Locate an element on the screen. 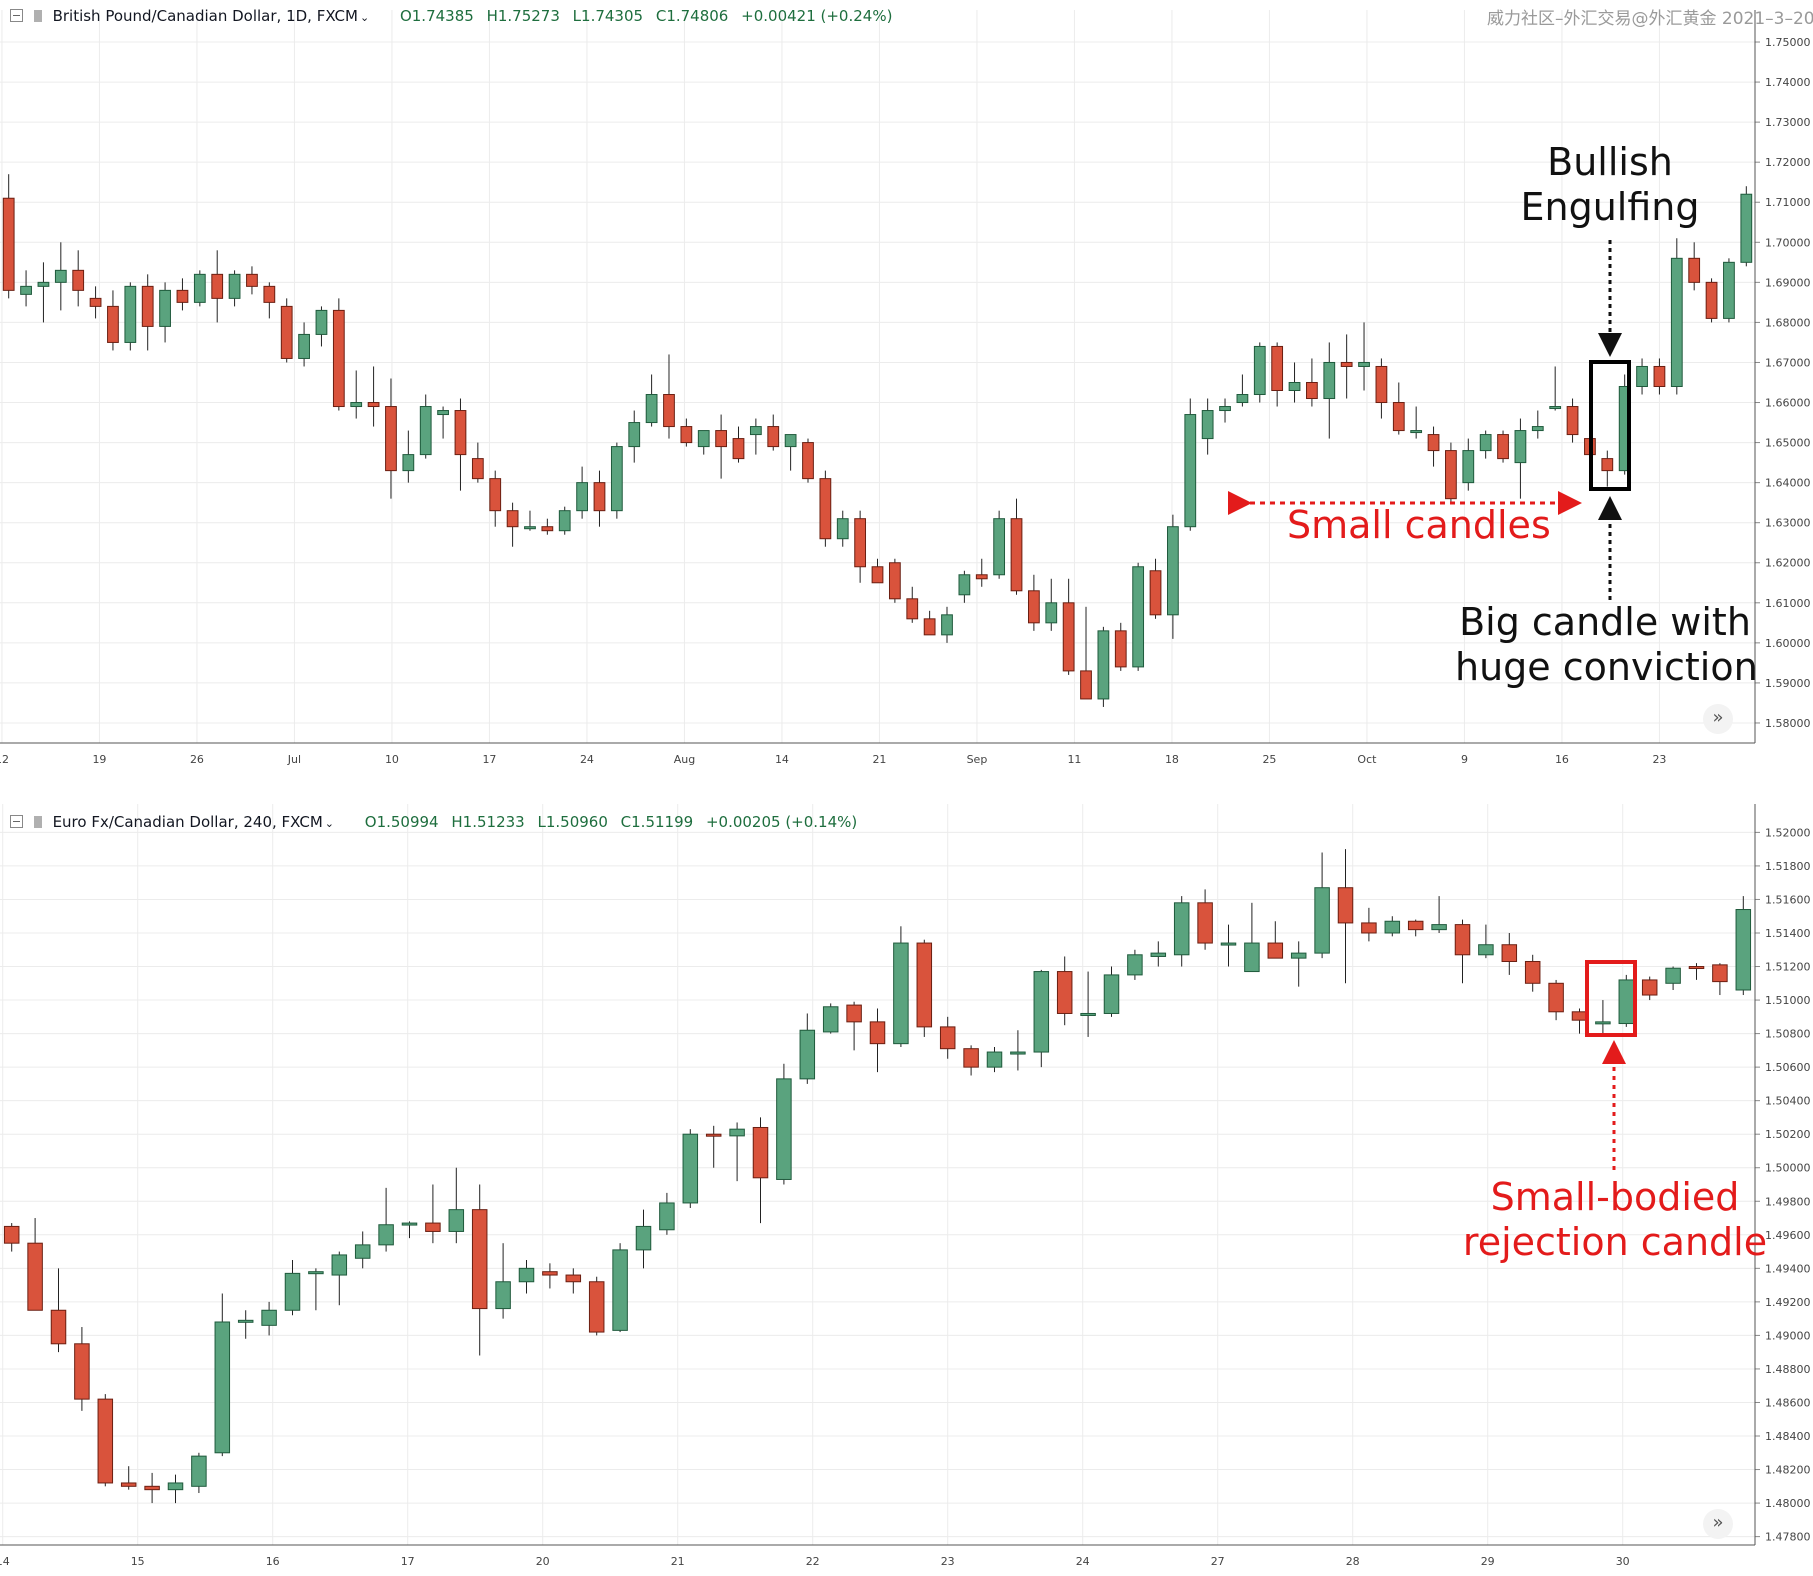 Image resolution: width=1813 pixels, height=1576 pixels. close-value: C1.74806 is located at coordinates (692, 16).